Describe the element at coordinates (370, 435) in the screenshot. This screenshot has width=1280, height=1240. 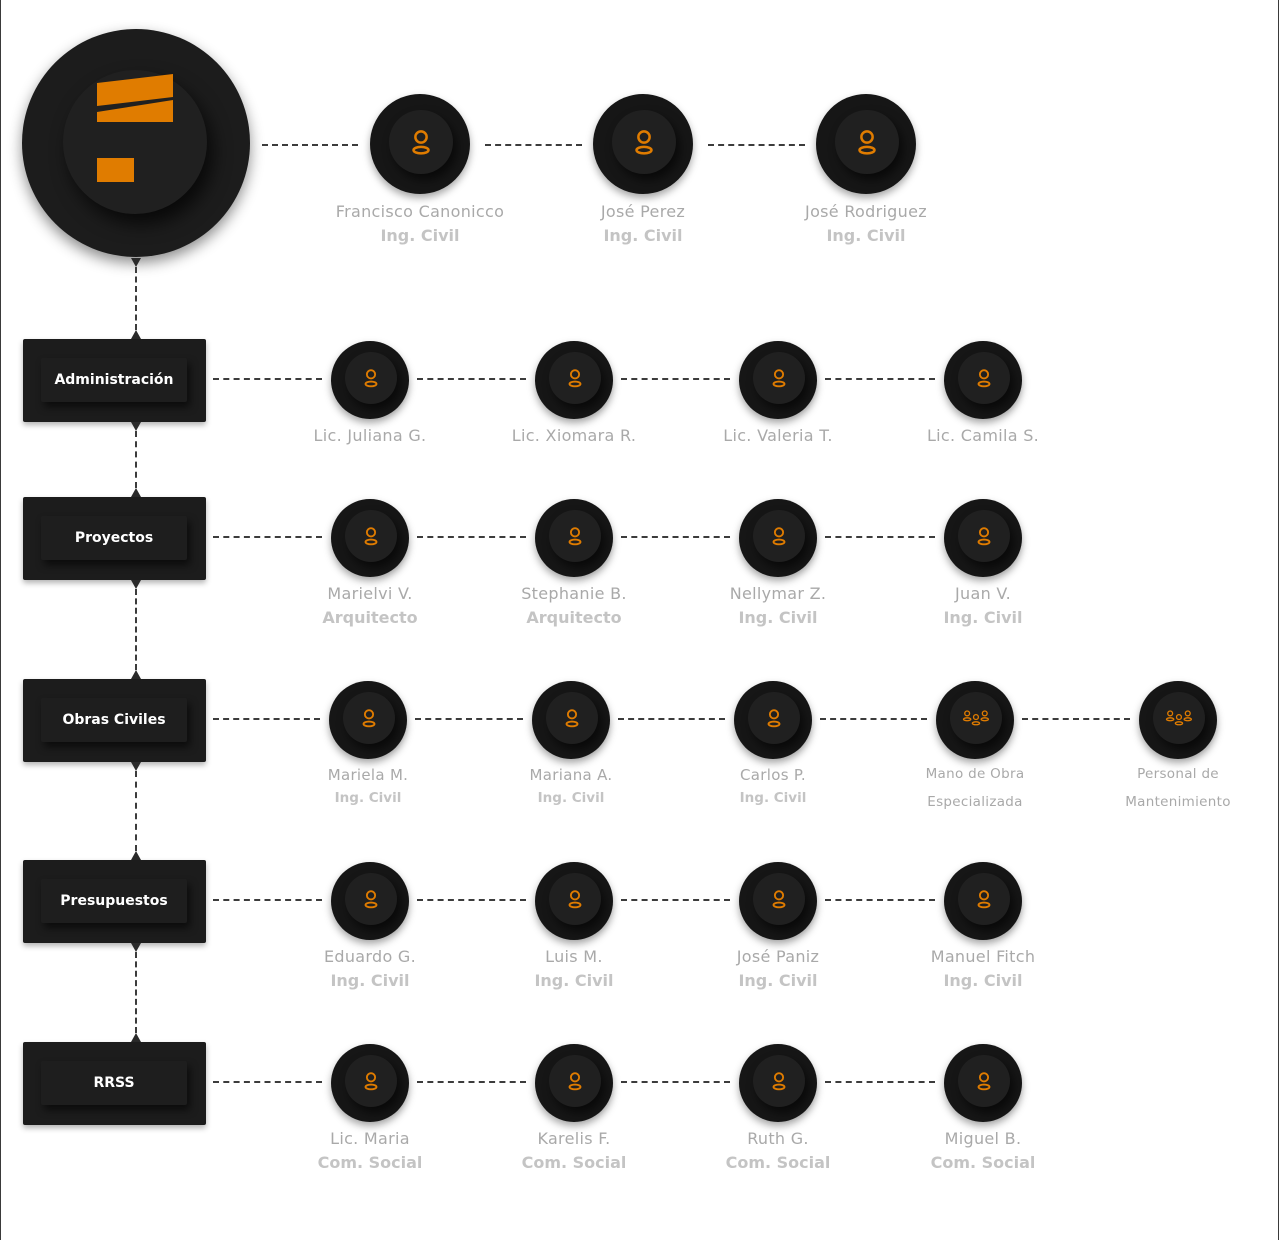
I see `member-name: Lic. Juliana G.` at that location.